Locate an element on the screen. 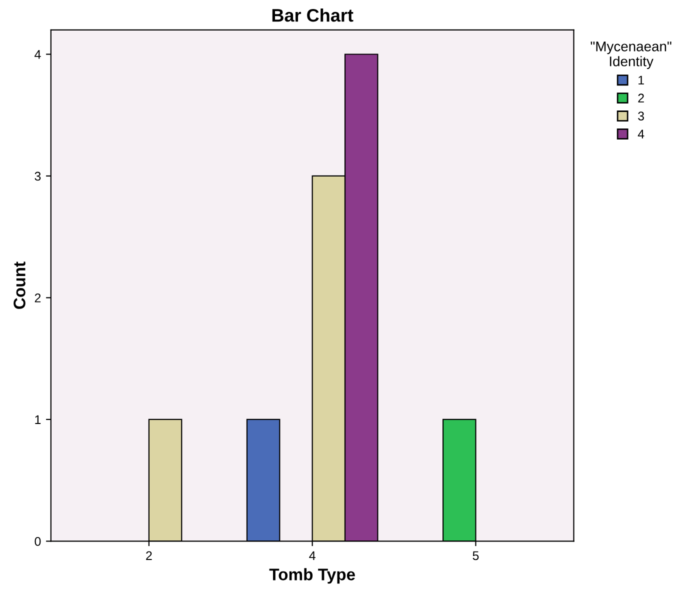 The image size is (679, 598). legend-label: 1 is located at coordinates (641, 80).